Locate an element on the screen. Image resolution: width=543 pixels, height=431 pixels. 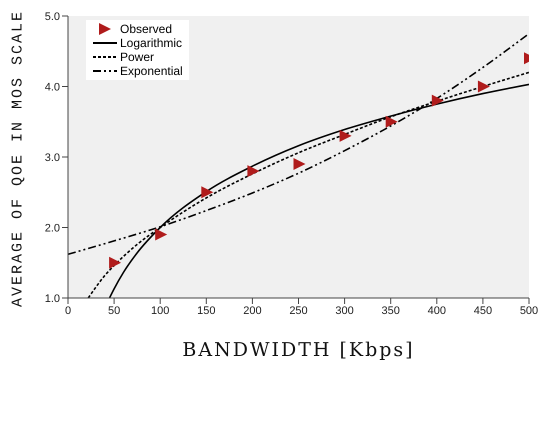
x-tick-label: 150 is located at coordinates (206, 310).